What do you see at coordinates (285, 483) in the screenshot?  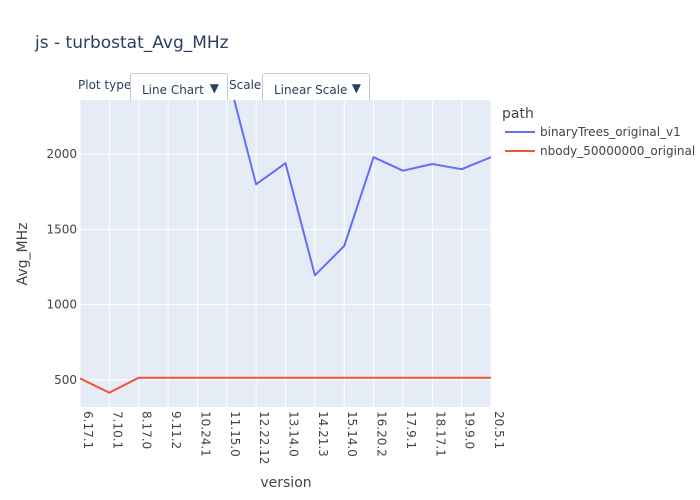 I see `x-axis-label: version` at bounding box center [285, 483].